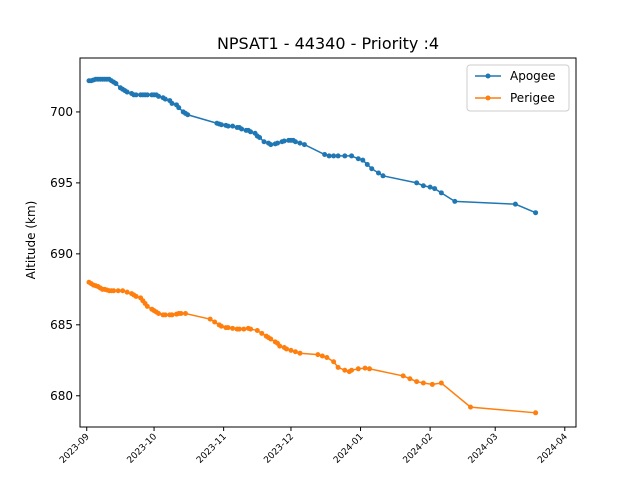  What do you see at coordinates (488, 76) in the screenshot?
I see `legend-apogee-marker` at bounding box center [488, 76].